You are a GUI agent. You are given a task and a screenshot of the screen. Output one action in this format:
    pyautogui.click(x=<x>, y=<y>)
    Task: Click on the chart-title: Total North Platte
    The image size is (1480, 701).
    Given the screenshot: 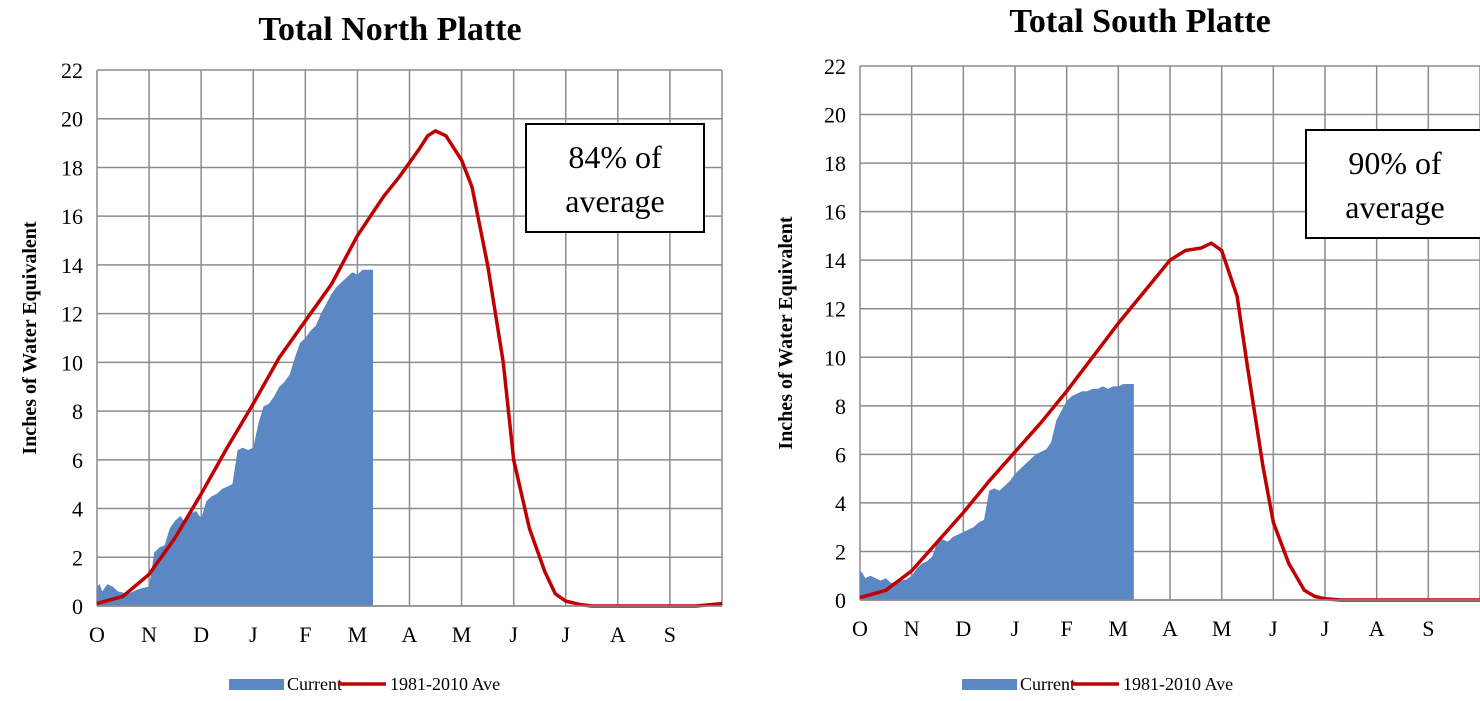 What is the action you would take?
    pyautogui.click(x=389, y=29)
    